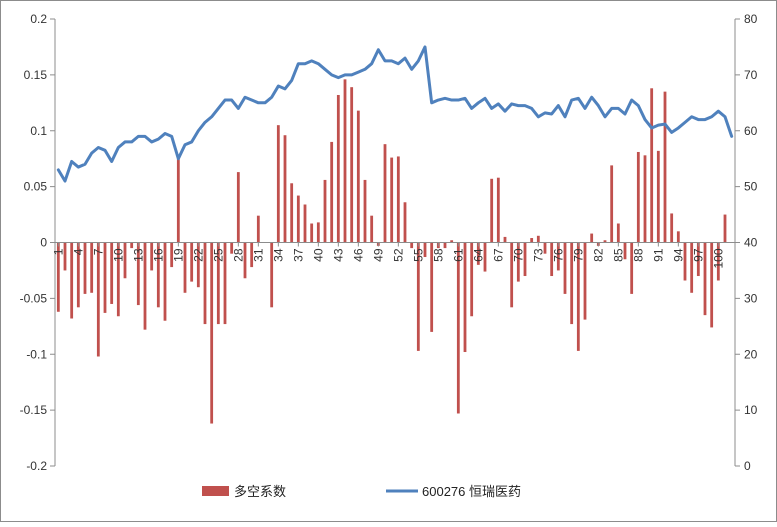  I want to click on x-tick-label: 13, so click(138, 255).